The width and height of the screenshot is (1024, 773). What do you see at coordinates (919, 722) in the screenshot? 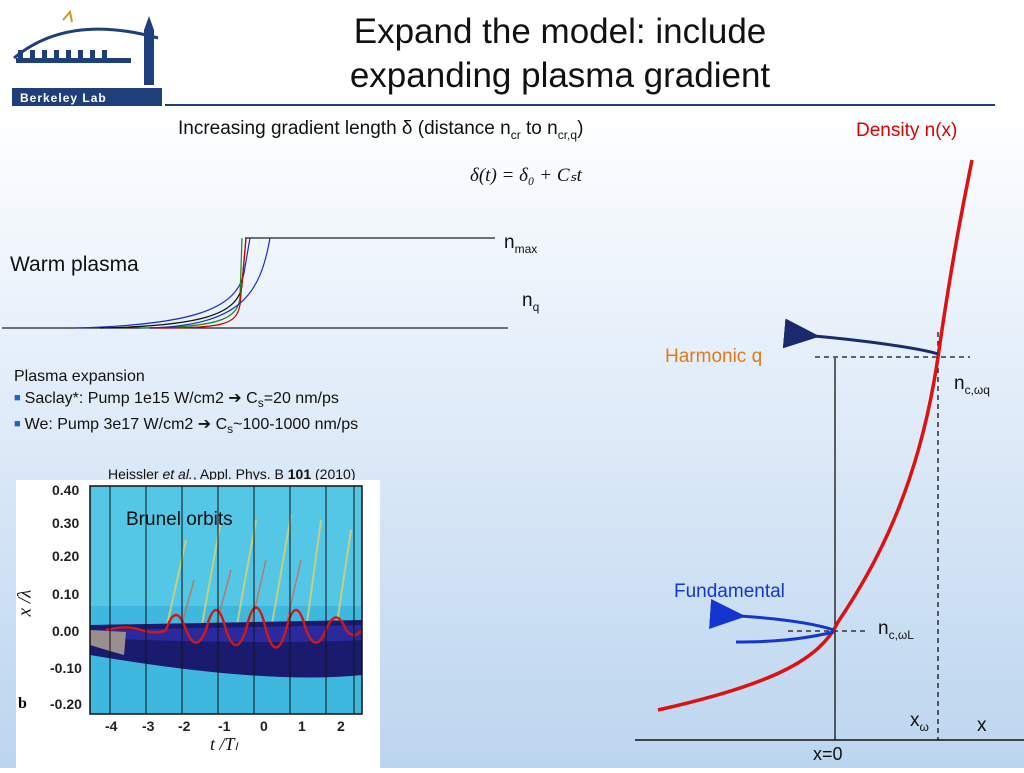
I see `x-omega-label: xω` at bounding box center [919, 722].